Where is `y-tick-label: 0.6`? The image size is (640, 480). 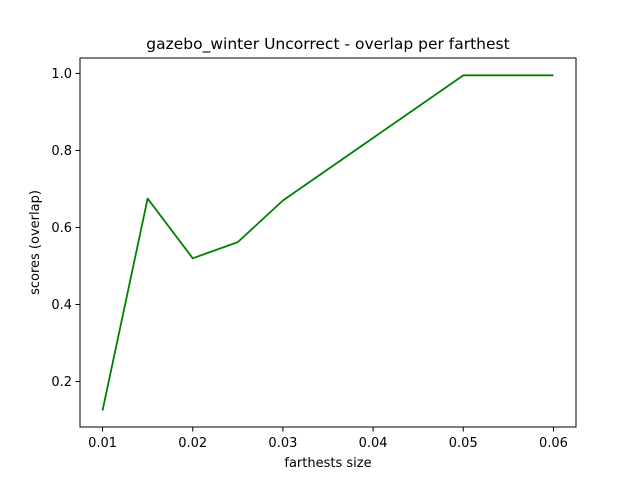
y-tick-label: 0.6 is located at coordinates (61, 228).